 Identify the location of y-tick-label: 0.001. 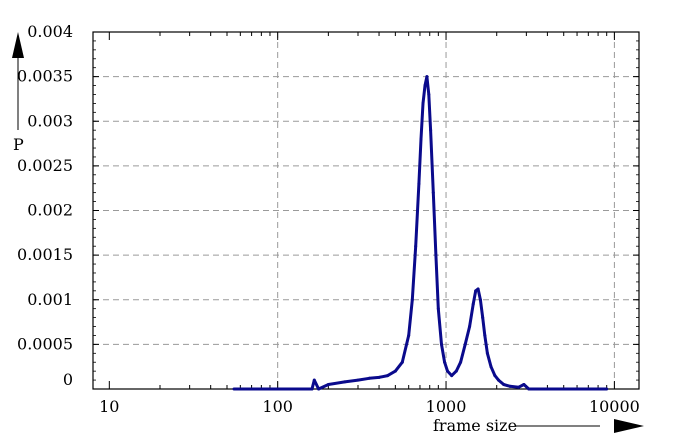
(50, 299).